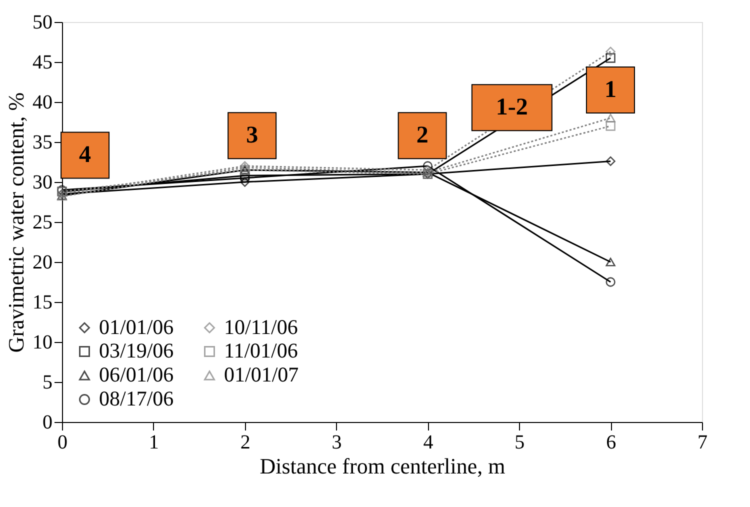 This screenshot has height=507, width=750. Describe the element at coordinates (42, 263) in the screenshot. I see `y-tick-label: 20` at that location.